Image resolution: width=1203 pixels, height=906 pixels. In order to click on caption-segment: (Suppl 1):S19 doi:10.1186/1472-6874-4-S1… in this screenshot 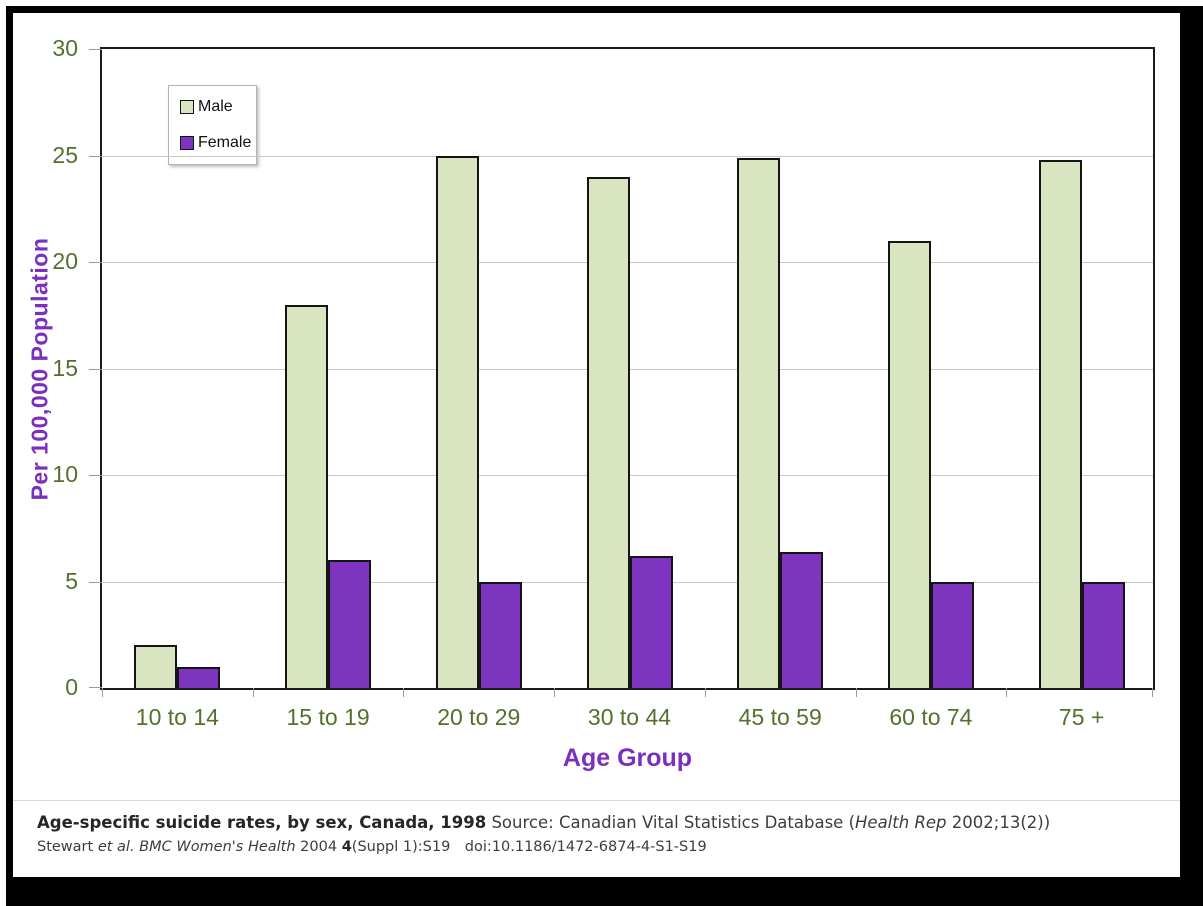, I will do `click(529, 847)`.